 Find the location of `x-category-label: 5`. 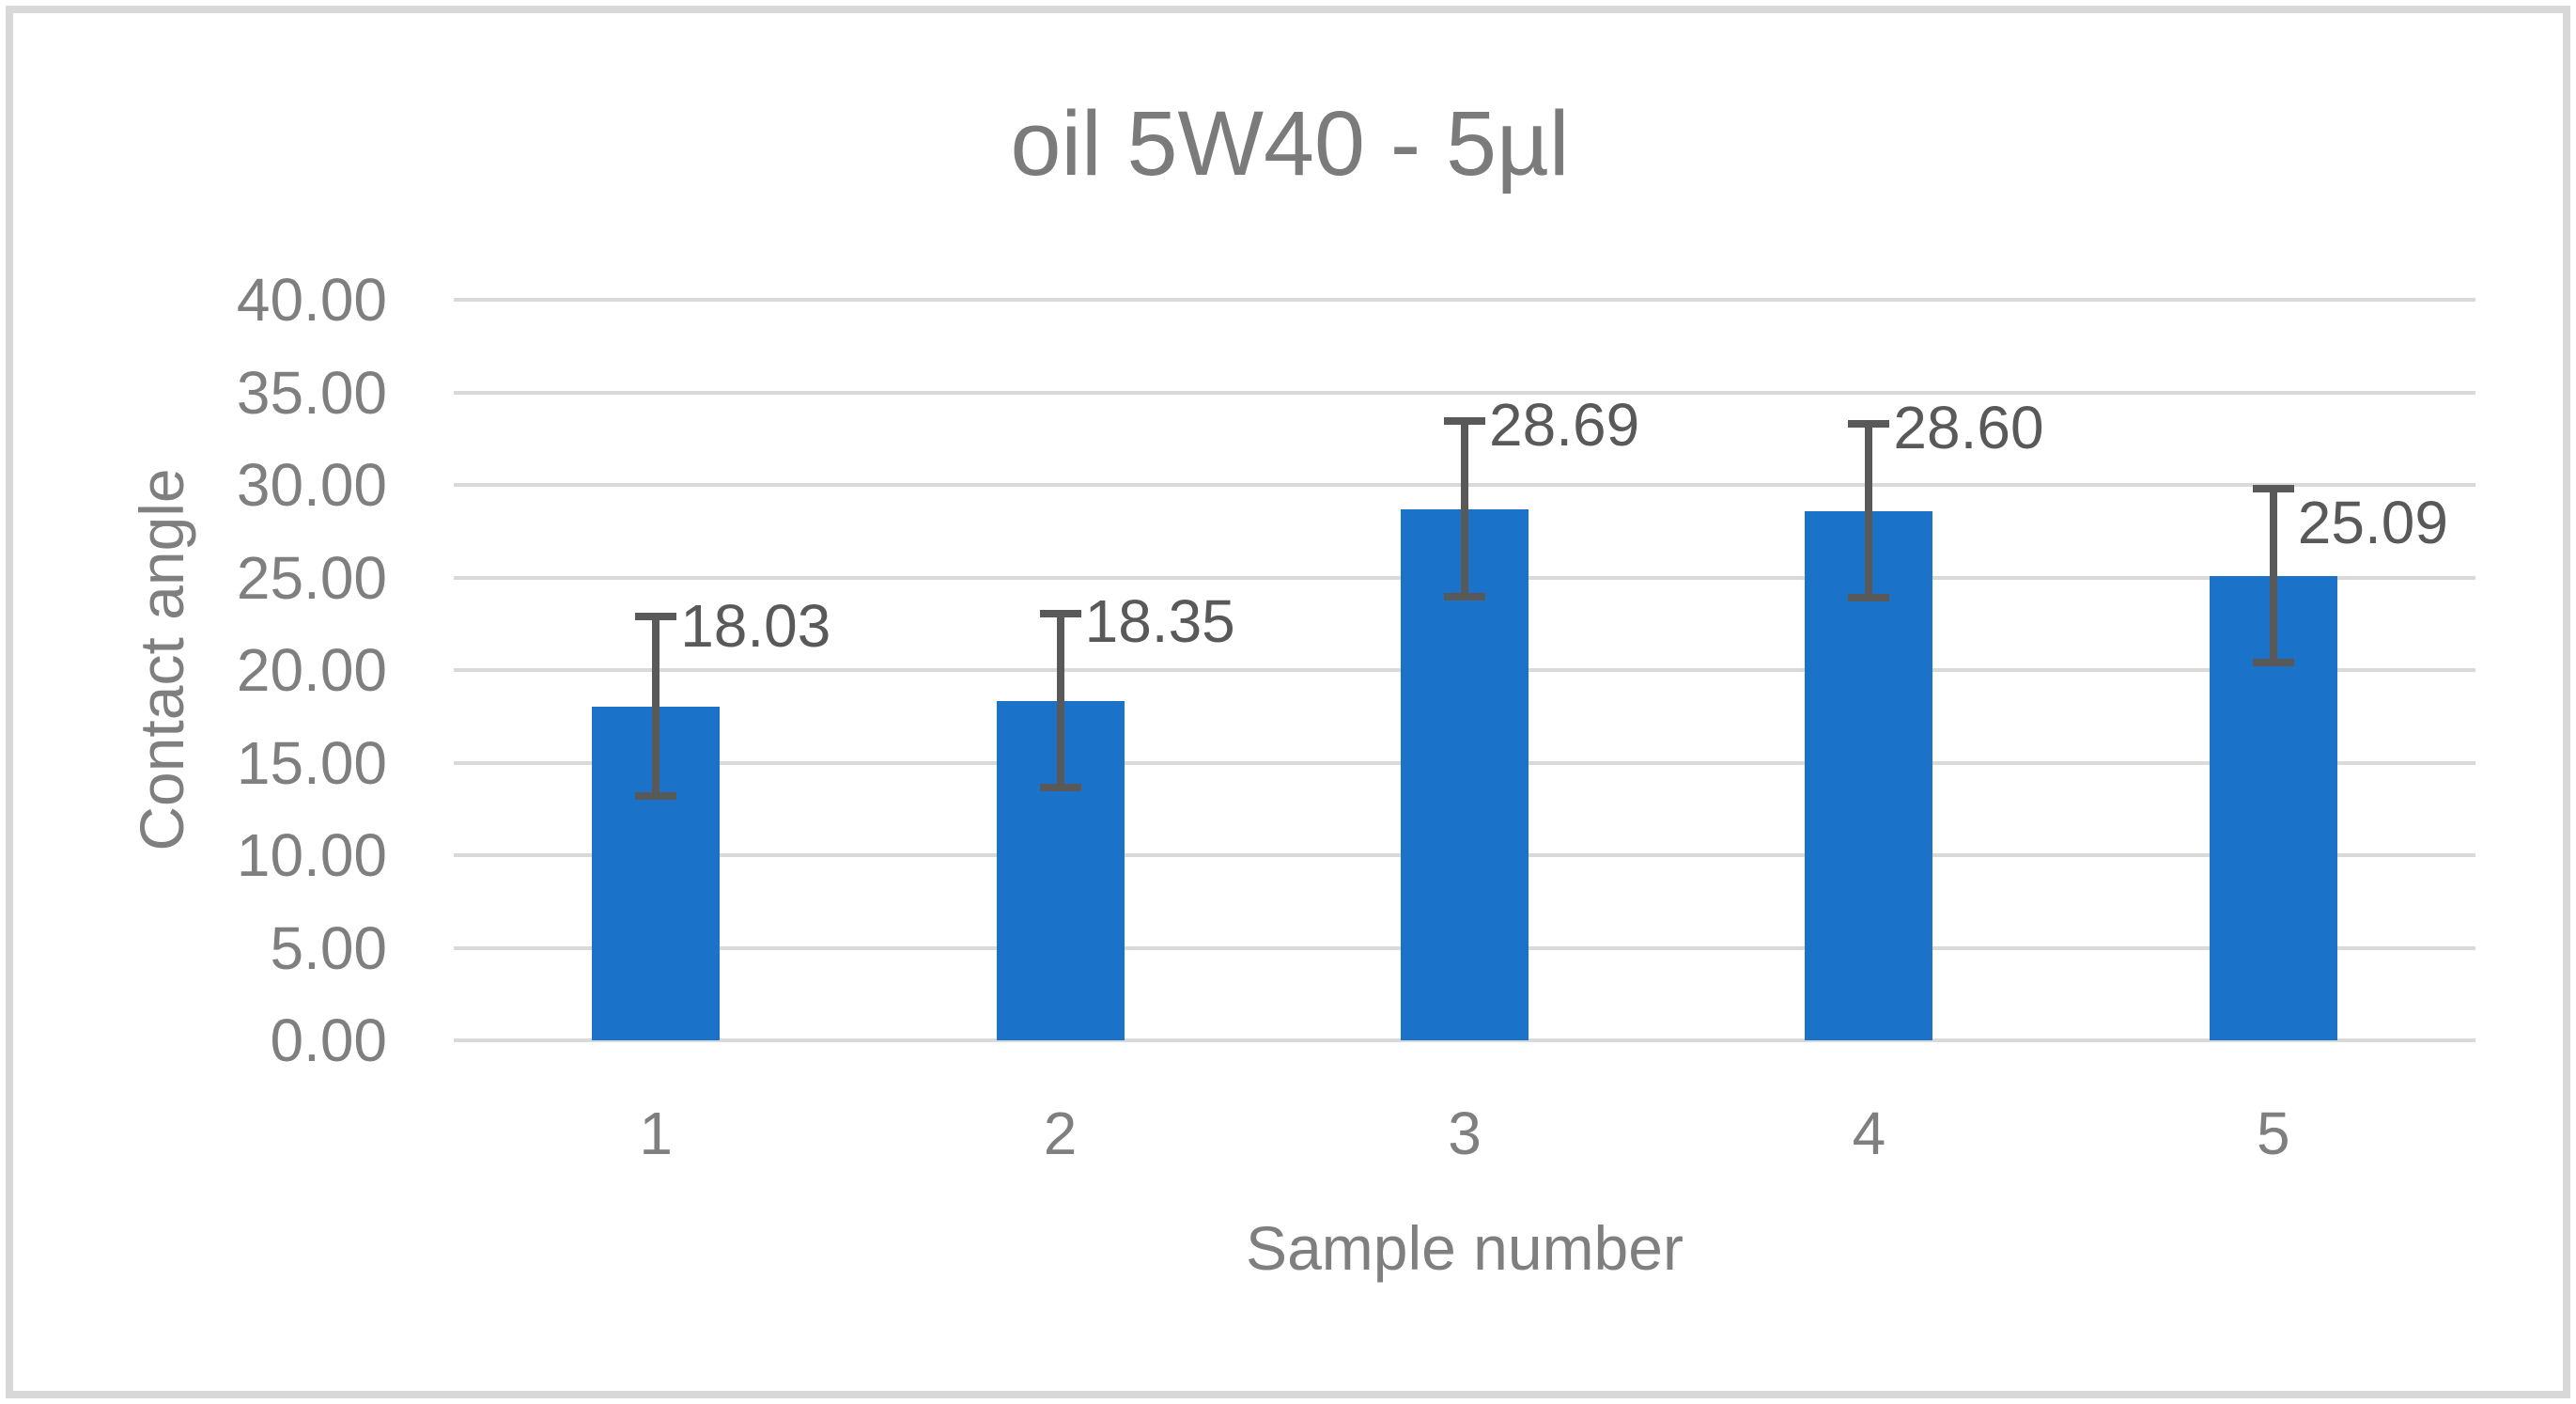

x-category-label: 5 is located at coordinates (2273, 1133).